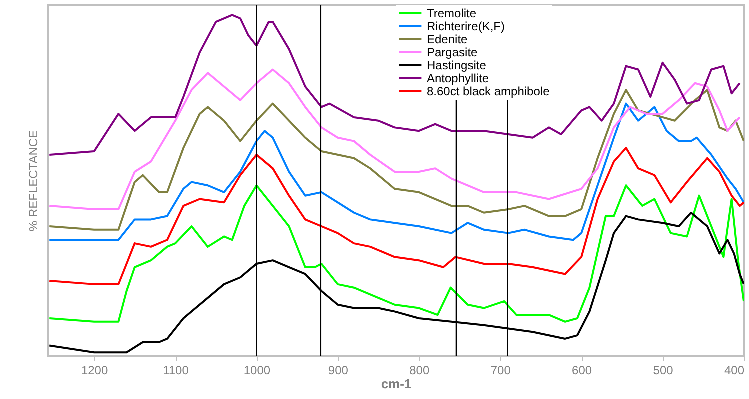 This screenshot has width=749, height=399. I want to click on x-tick-label: 400, so click(734, 371).